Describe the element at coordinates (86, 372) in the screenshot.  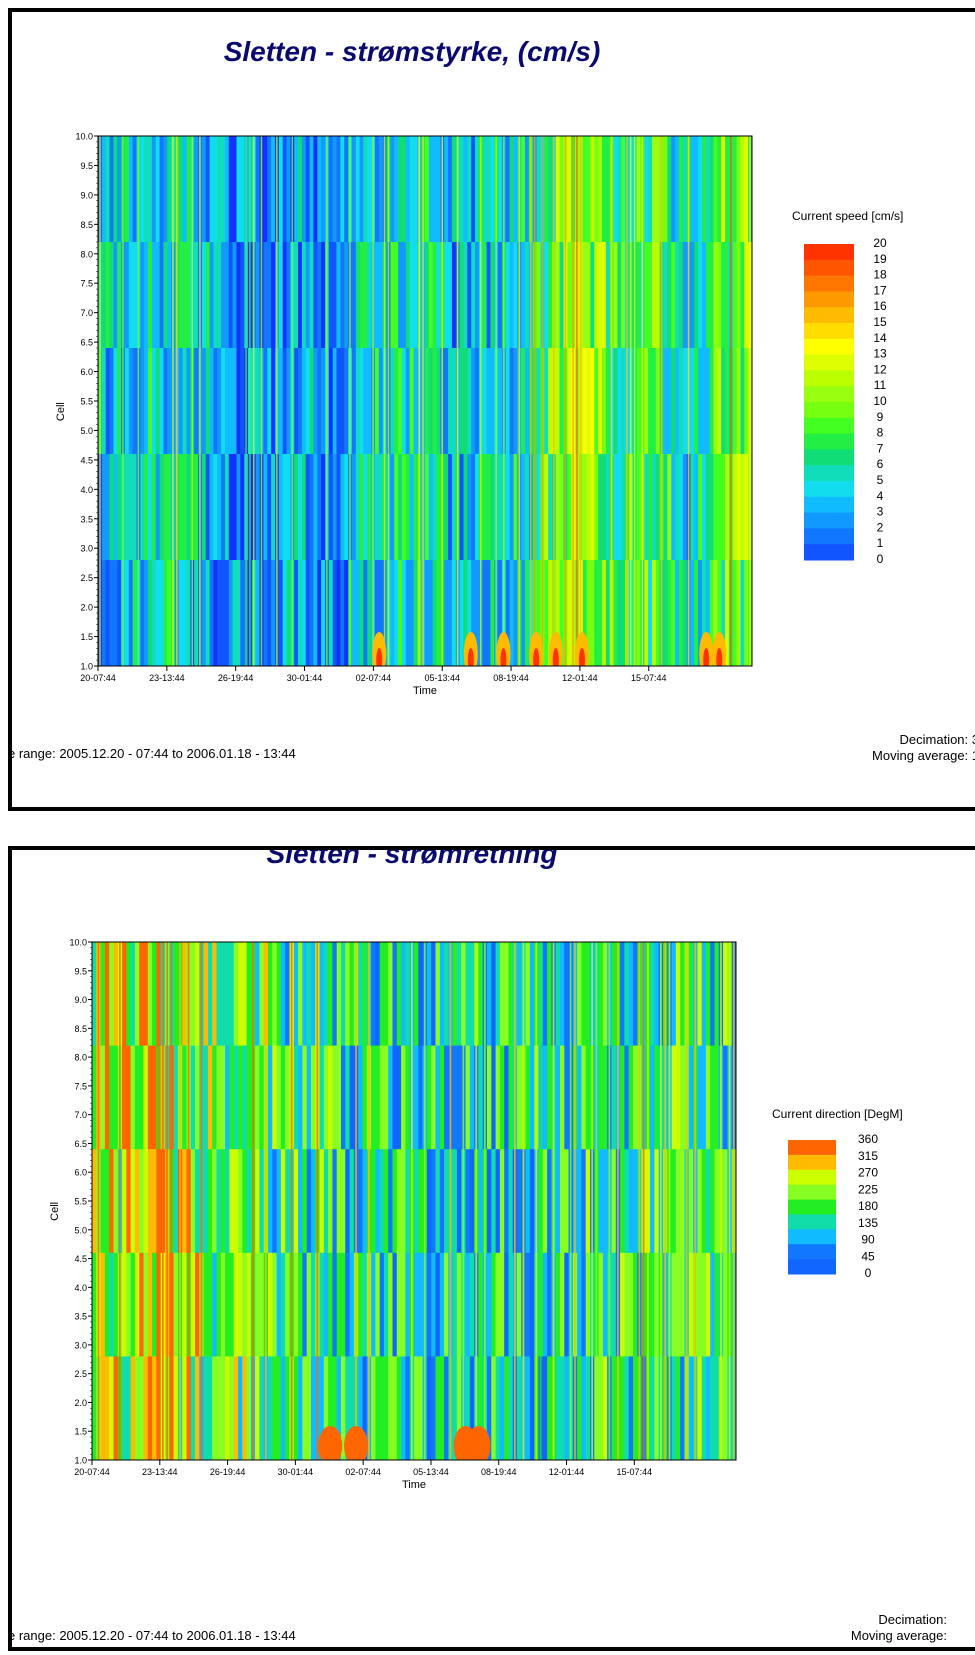
I see `y-tick-label: 6.0` at that location.